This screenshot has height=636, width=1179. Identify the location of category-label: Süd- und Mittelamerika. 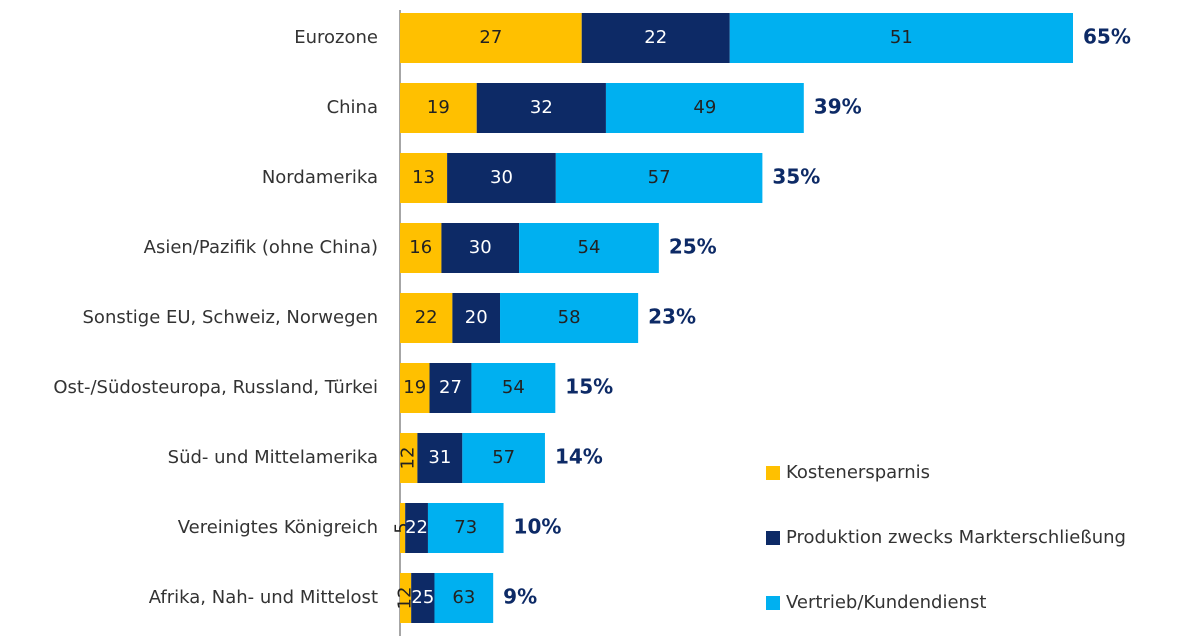
(273, 457).